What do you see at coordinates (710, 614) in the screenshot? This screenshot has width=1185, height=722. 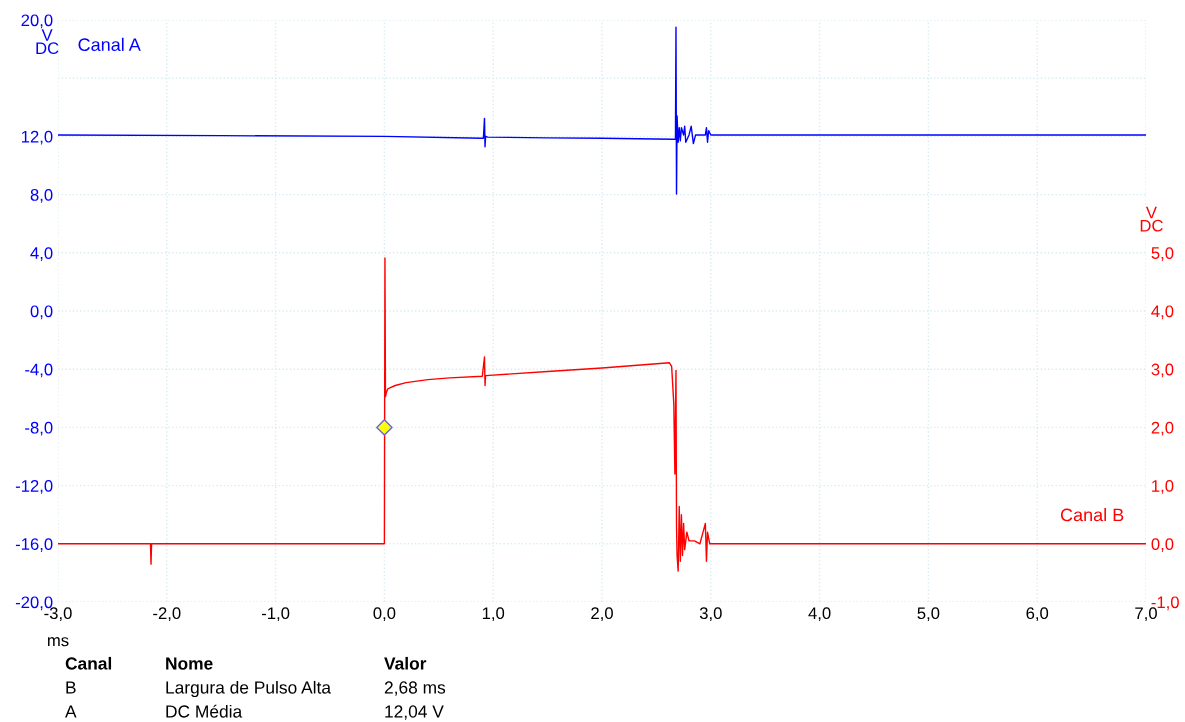 I see `x-tick-label: 3,0` at bounding box center [710, 614].